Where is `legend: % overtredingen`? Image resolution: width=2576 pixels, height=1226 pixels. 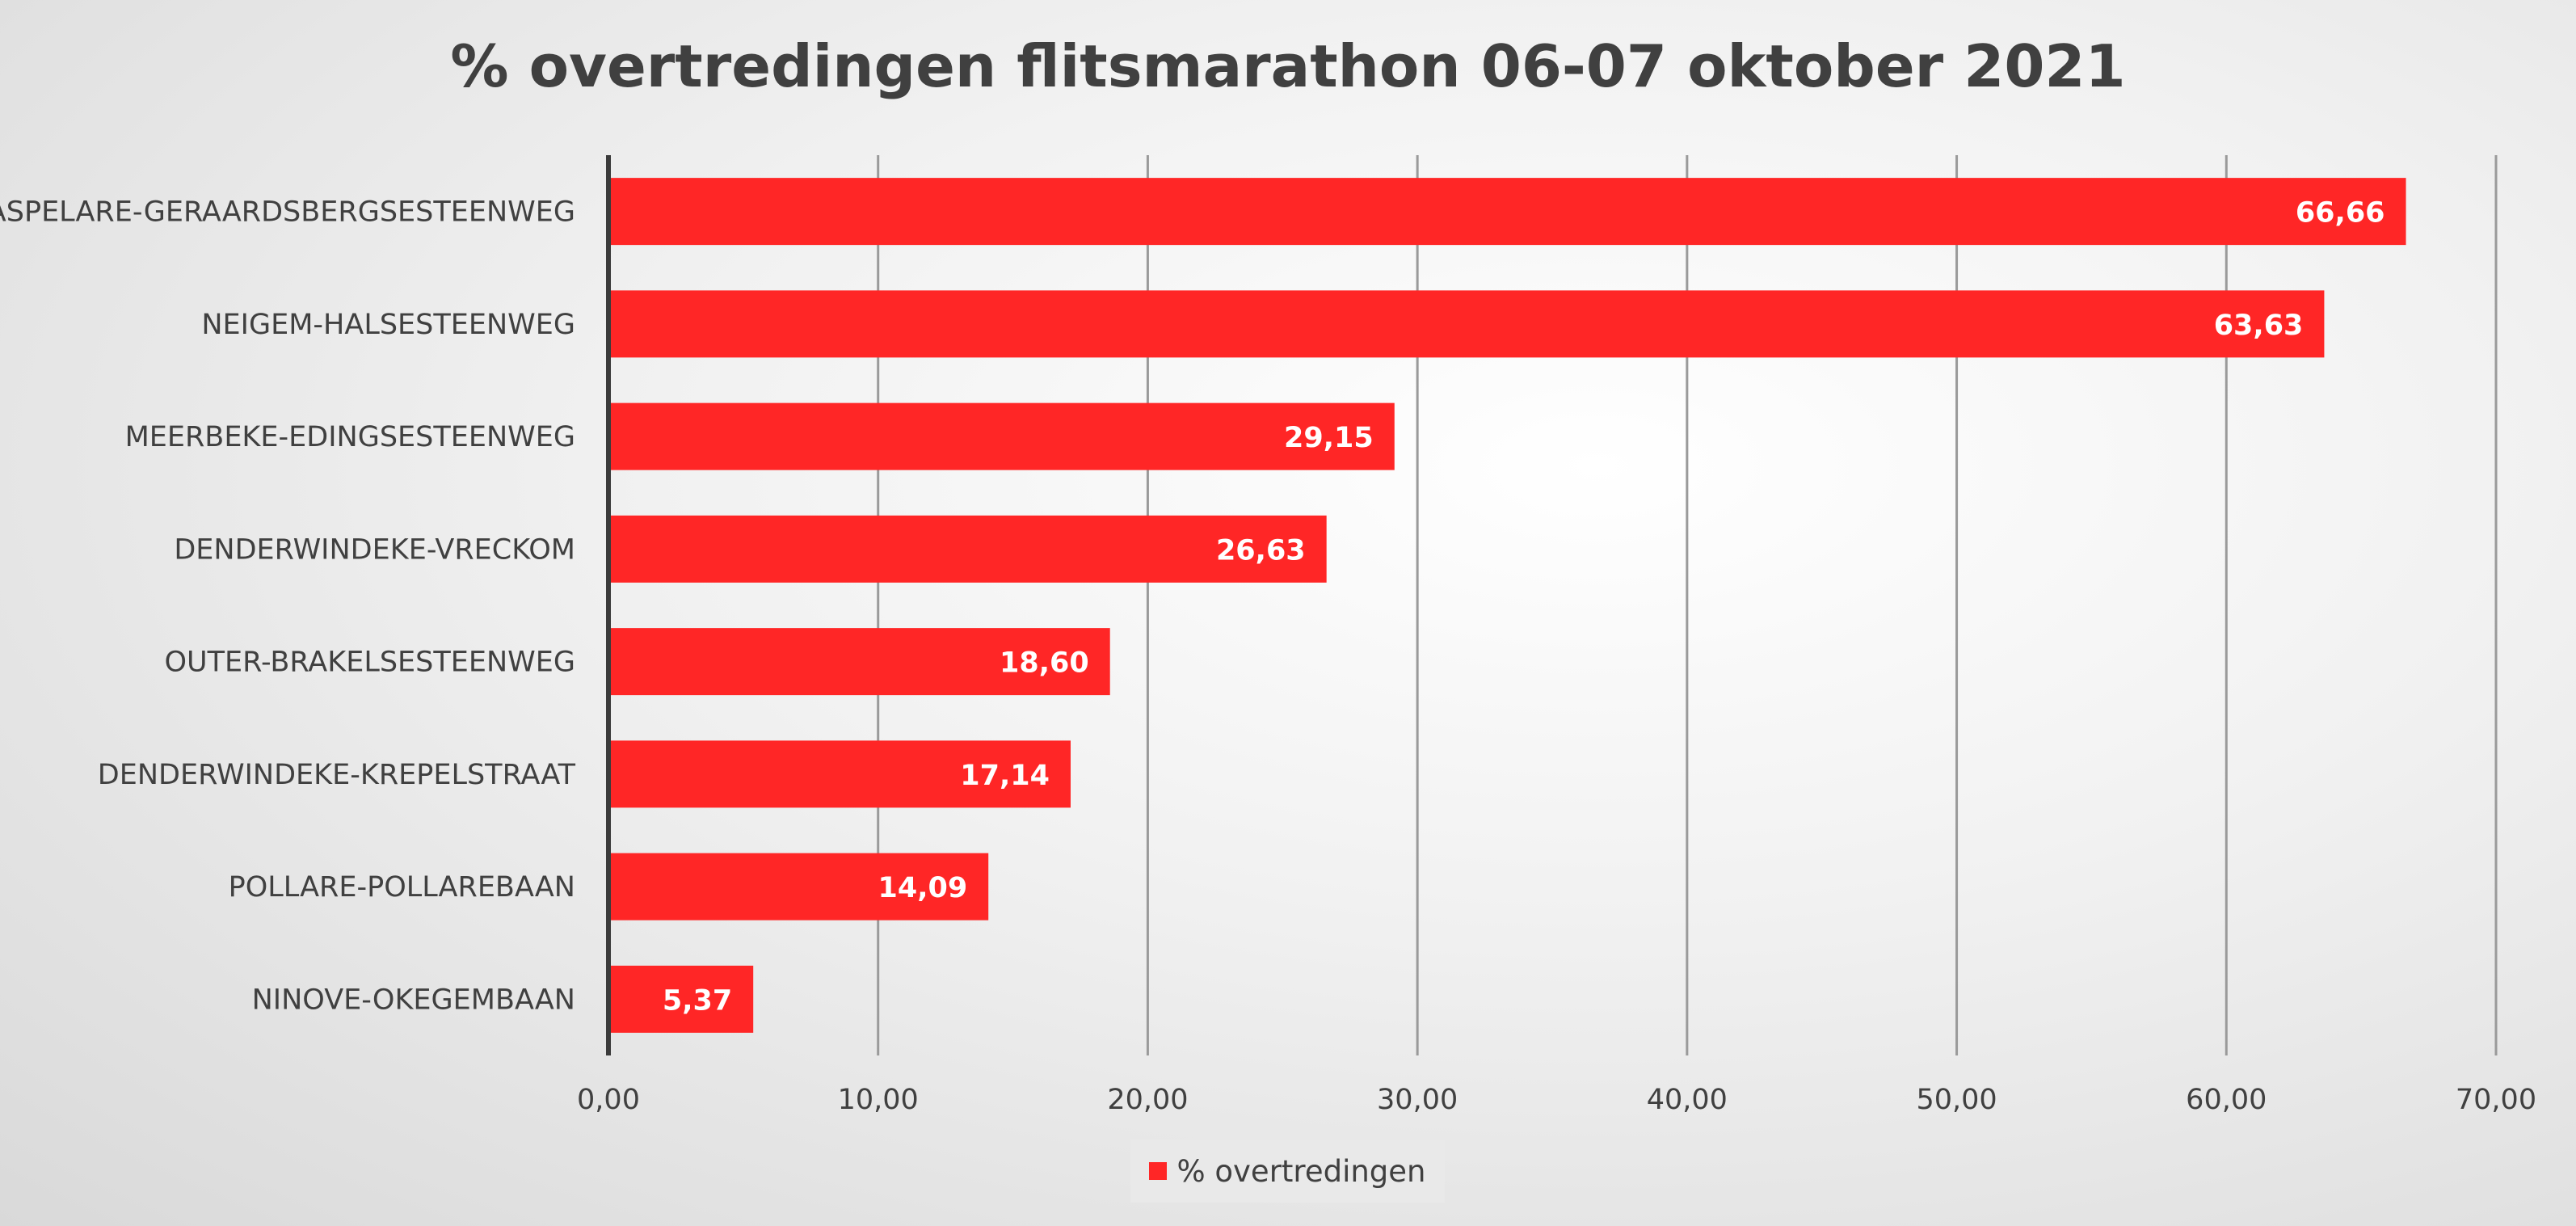 legend: % overtredingen is located at coordinates (1287, 1171).